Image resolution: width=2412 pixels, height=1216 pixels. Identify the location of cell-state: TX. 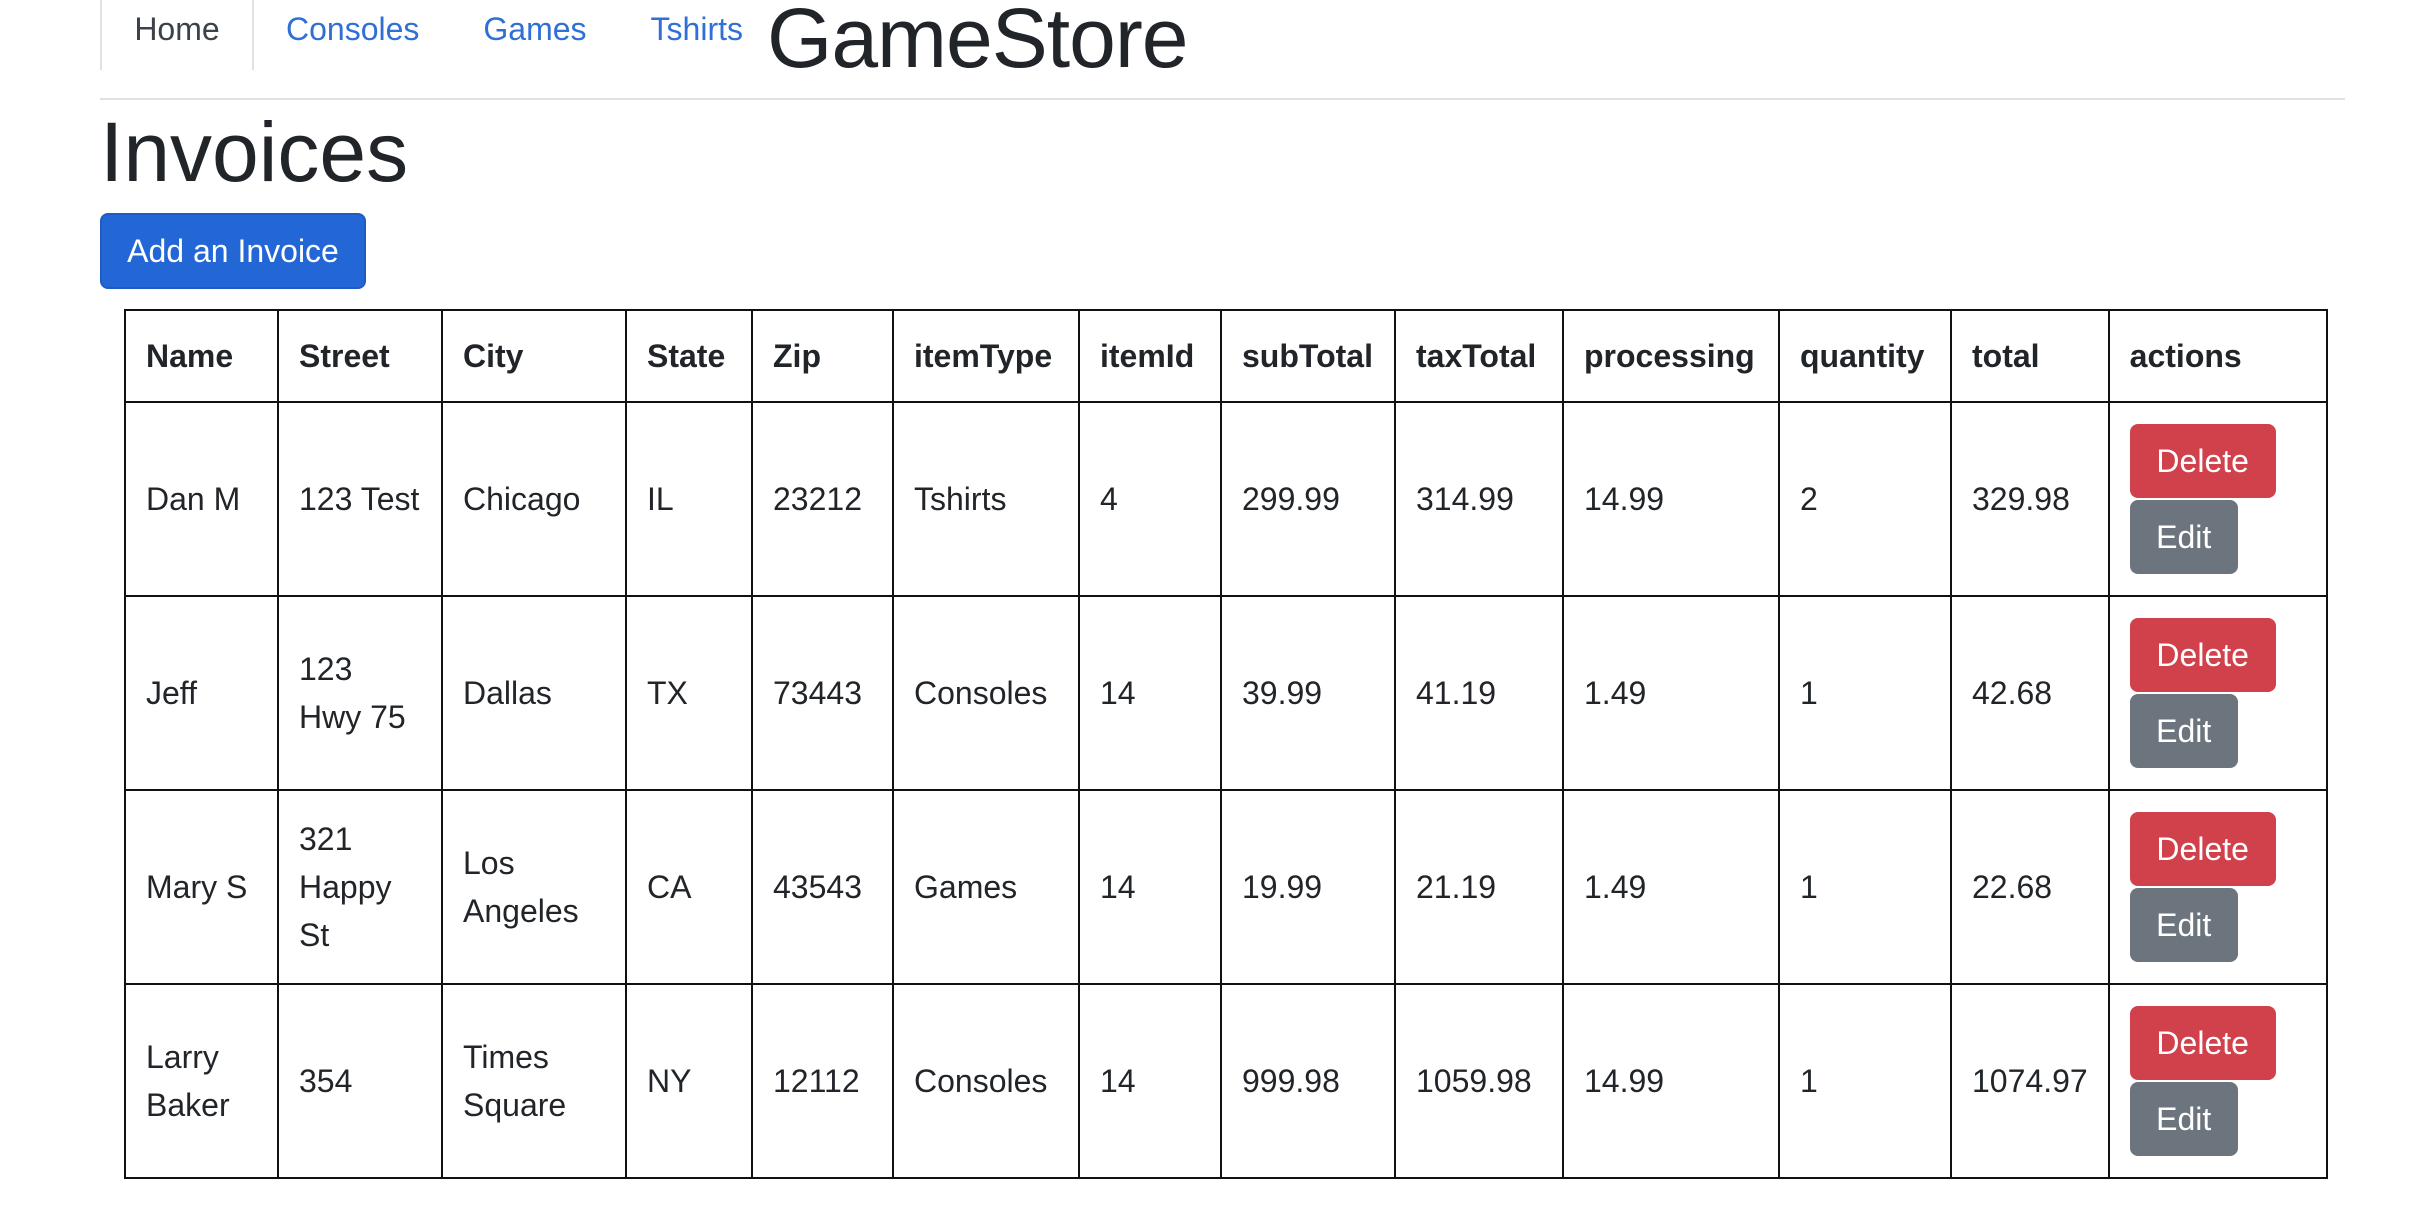
(689, 693).